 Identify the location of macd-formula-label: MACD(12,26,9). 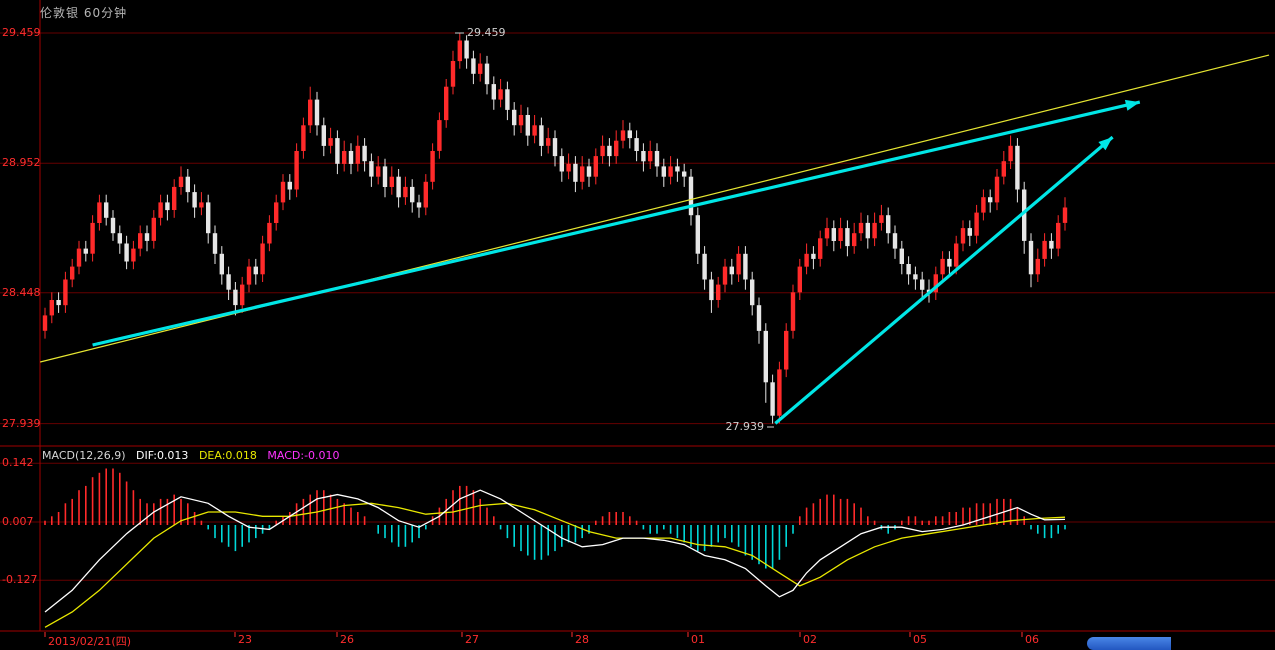
(84, 455).